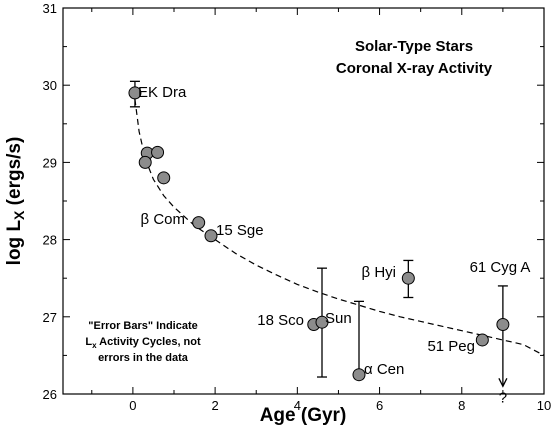  What do you see at coordinates (50, 317) in the screenshot?
I see `y-tick-label-27: 27` at bounding box center [50, 317].